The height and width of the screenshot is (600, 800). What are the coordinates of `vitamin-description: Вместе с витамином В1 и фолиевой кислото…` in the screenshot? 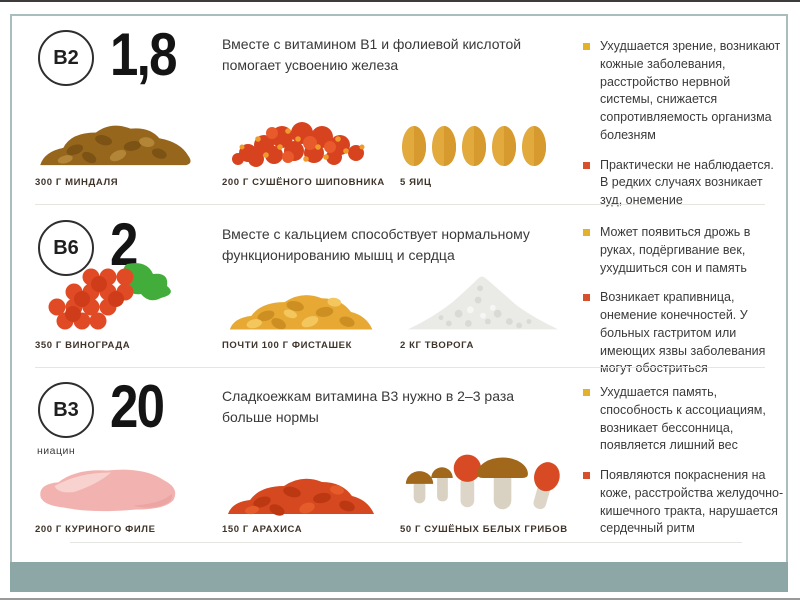 It's located at (372, 54).